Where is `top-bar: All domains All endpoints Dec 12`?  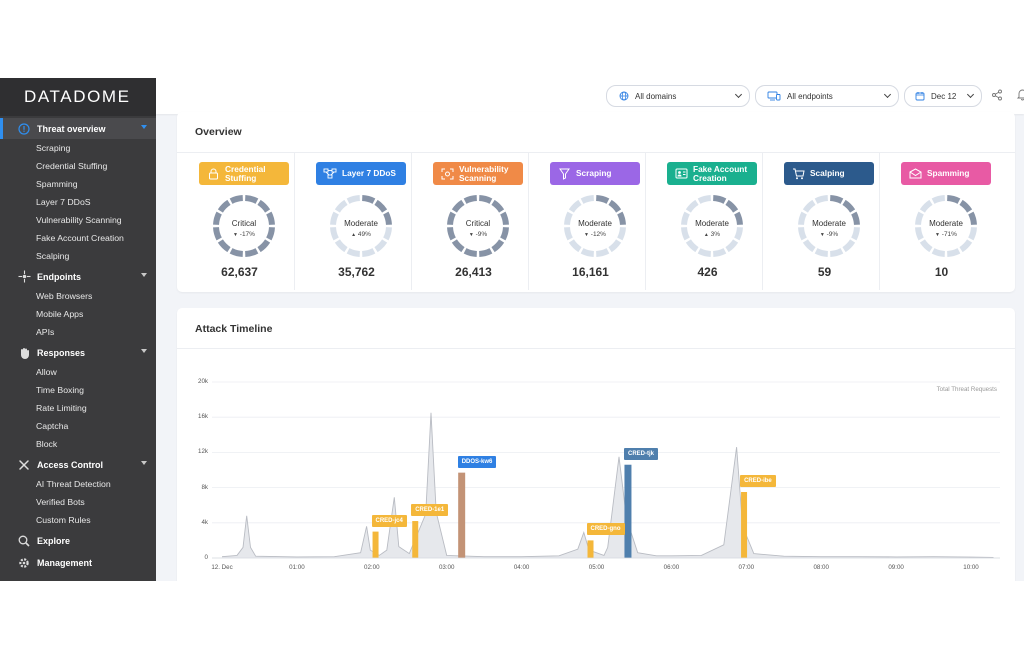 top-bar: All domains All endpoints Dec 12 is located at coordinates (590, 96).